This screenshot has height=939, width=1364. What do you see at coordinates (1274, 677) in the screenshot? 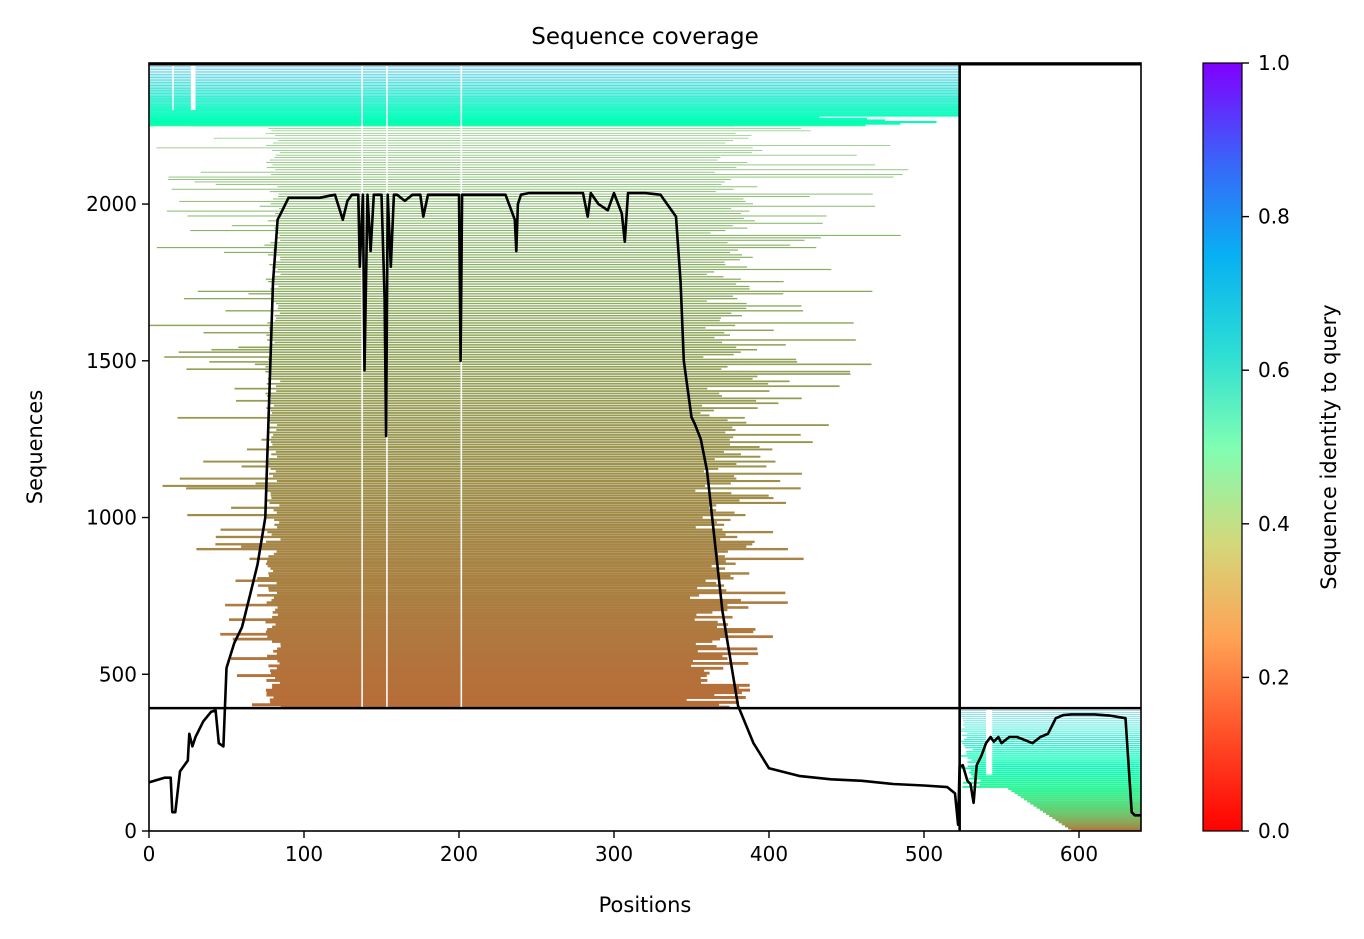
I see `colorbar-tick-label: 0.2` at bounding box center [1274, 677].